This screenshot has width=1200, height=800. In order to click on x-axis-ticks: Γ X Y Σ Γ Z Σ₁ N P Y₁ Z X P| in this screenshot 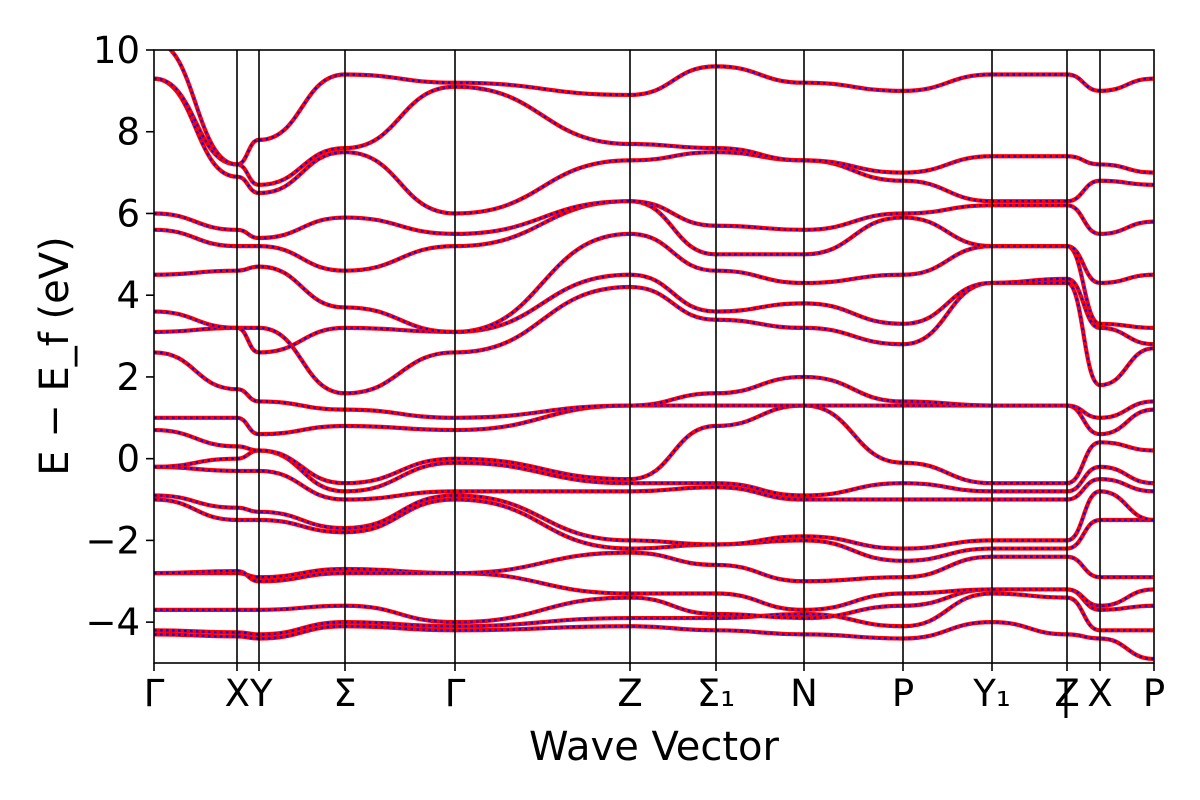, I will do `click(654, 690)`.